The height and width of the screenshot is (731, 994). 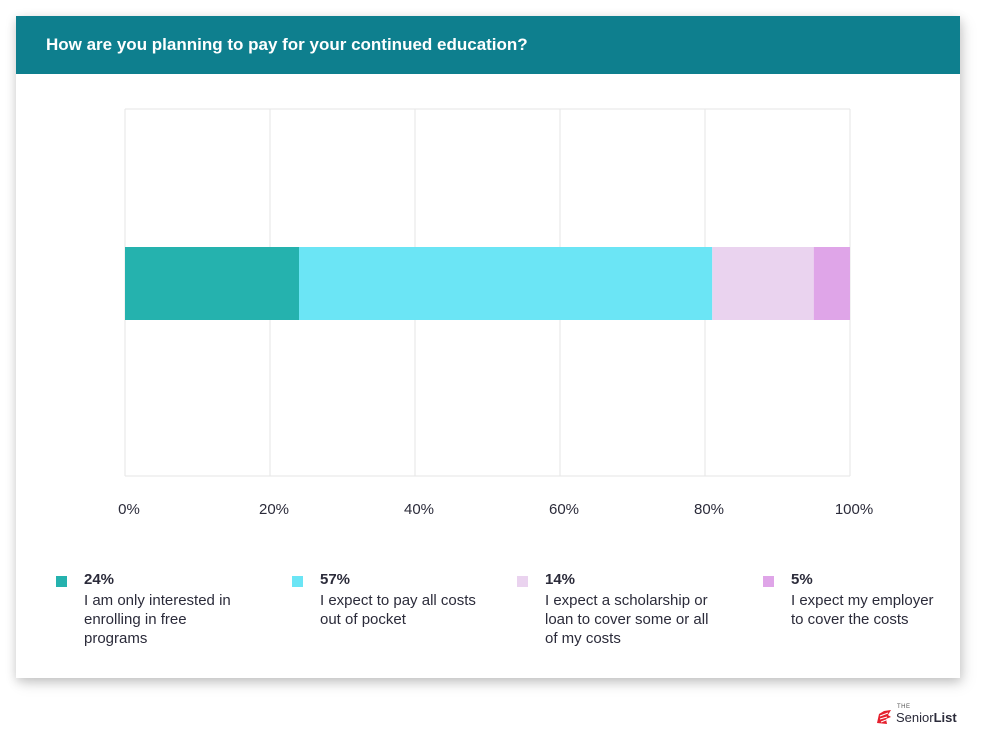 I want to click on brand-name: SeniorList, so click(x=926, y=717).